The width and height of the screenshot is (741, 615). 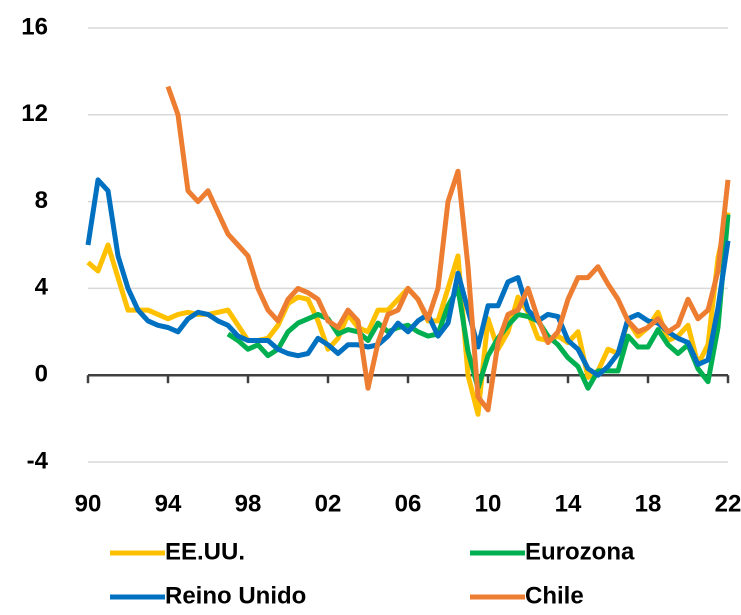 I want to click on x-tick-label: 90, so click(x=88, y=503).